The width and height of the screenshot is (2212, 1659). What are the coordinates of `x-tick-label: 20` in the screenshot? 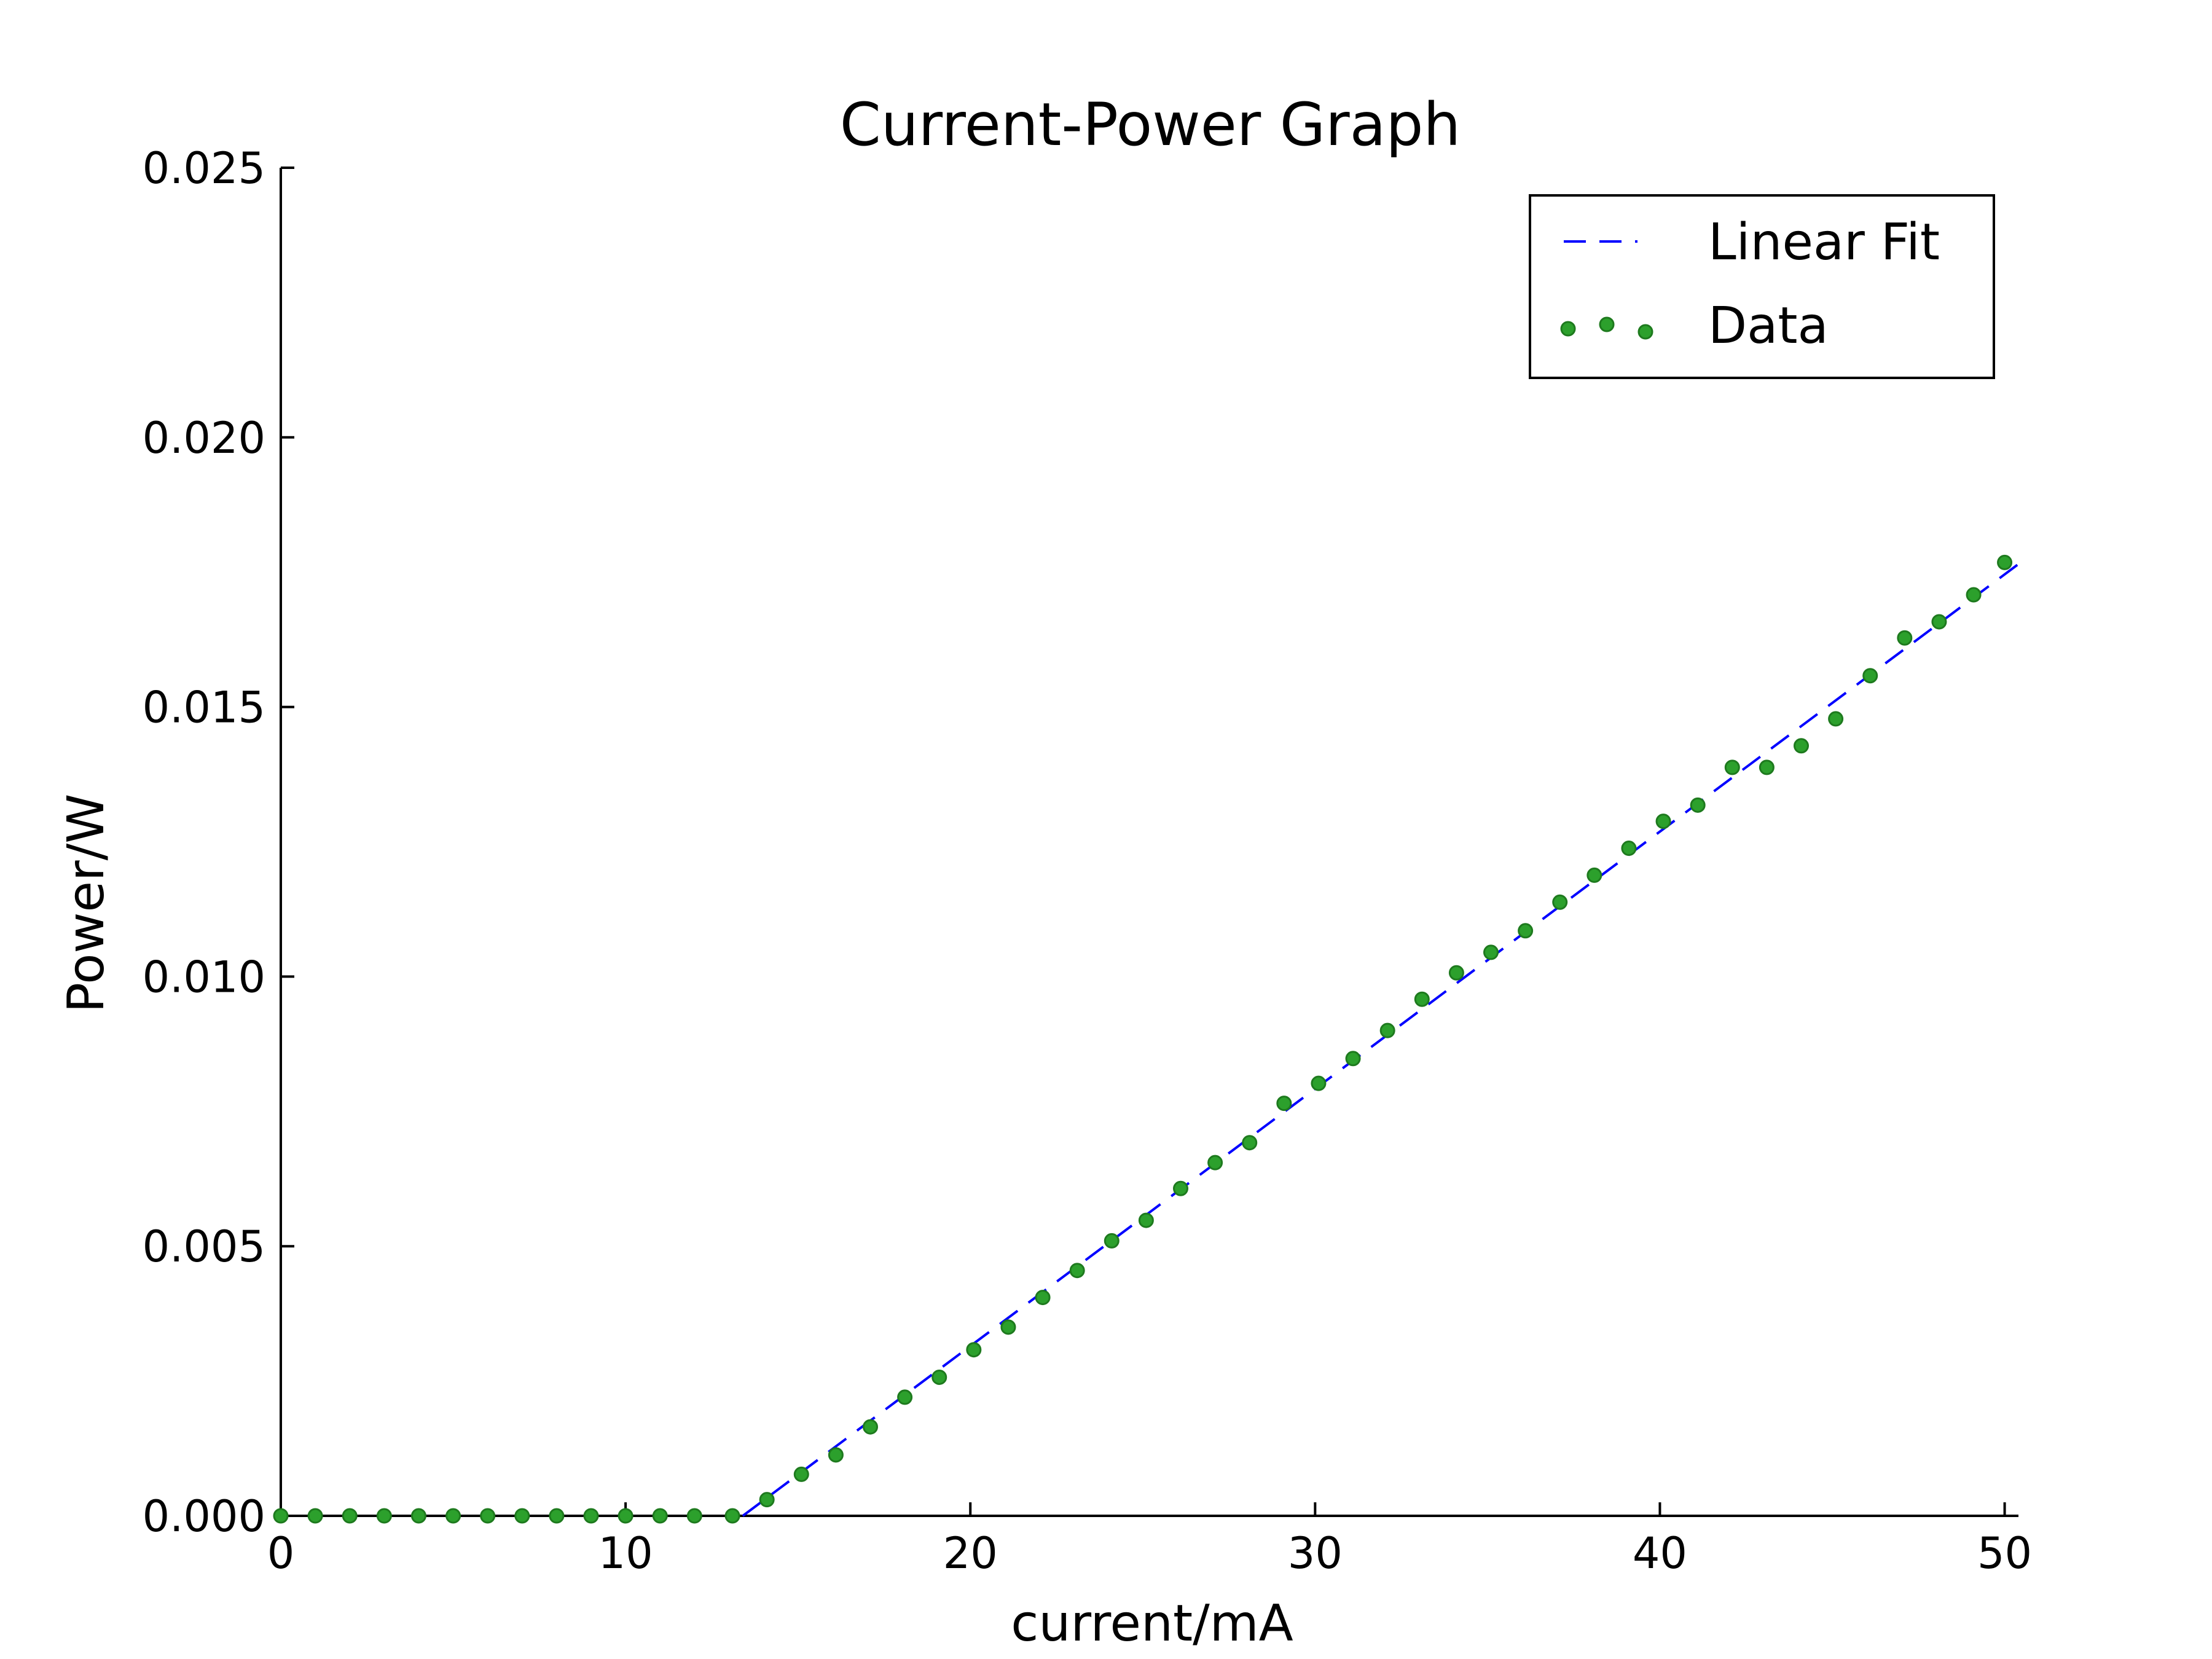 It's located at (970, 1553).